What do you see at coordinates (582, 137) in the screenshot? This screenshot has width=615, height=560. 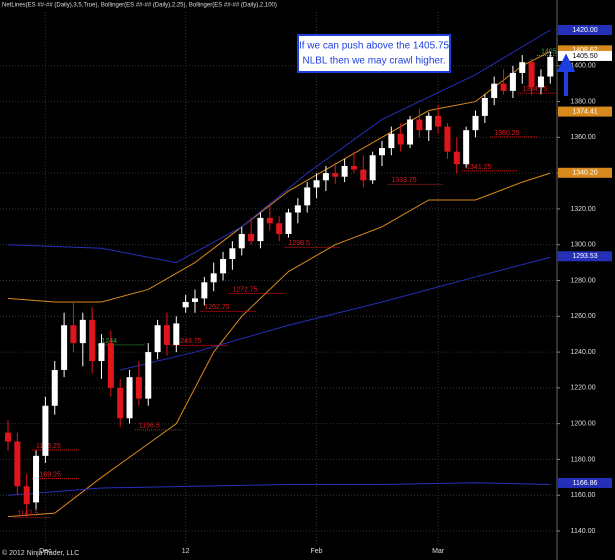 I see `y-tick-label: 1360.00` at bounding box center [582, 137].